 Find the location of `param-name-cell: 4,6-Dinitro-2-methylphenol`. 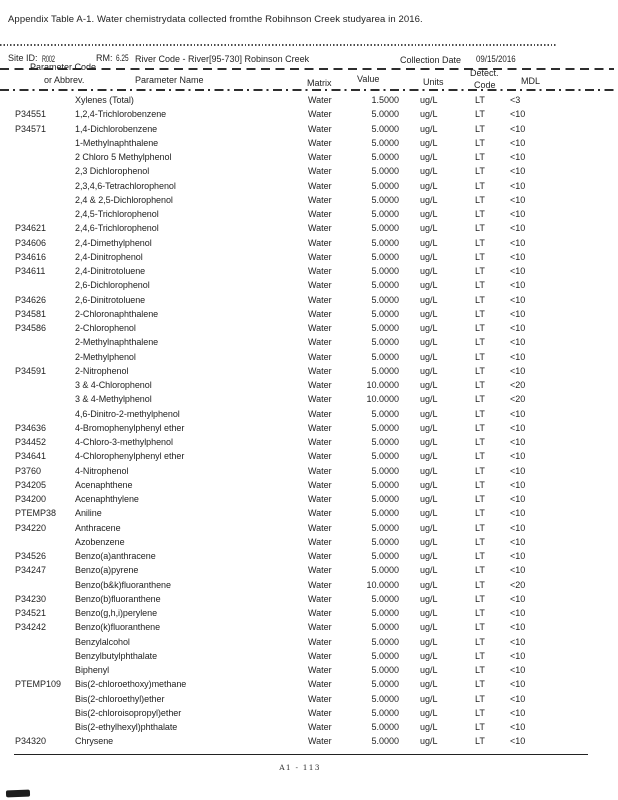

param-name-cell: 4,6-Dinitro-2-methylphenol is located at coordinates (127, 413).